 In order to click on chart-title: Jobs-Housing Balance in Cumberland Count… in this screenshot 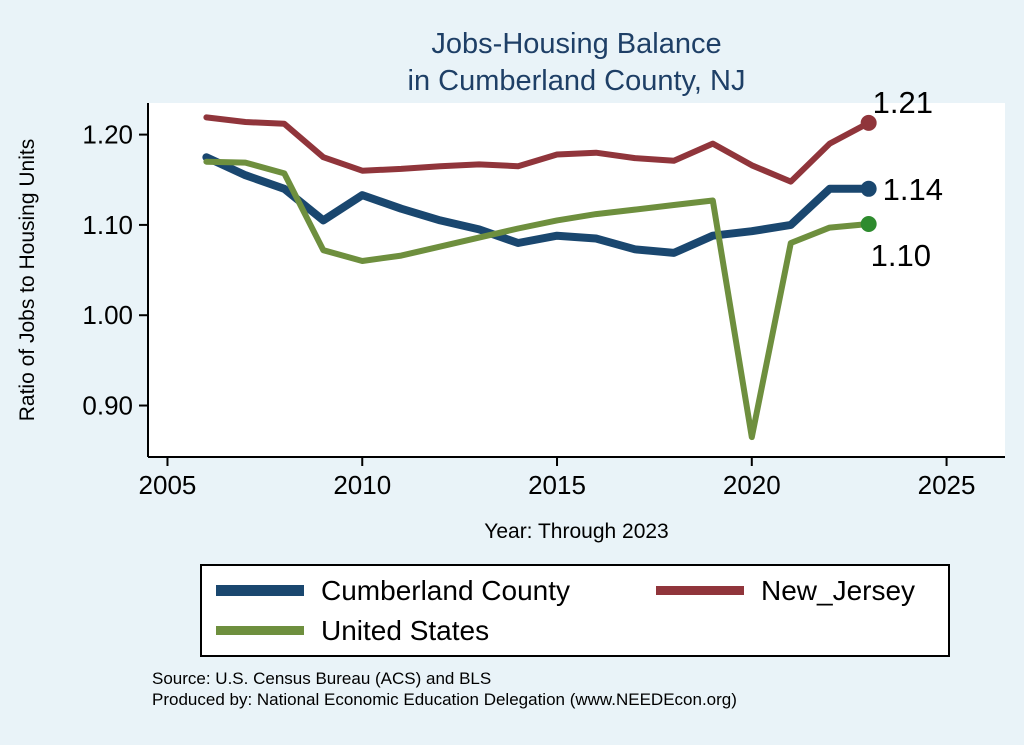, I will do `click(576, 63)`.